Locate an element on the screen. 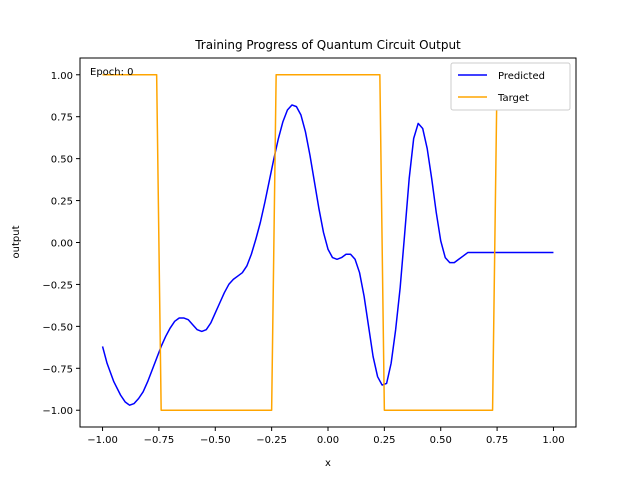  y-tick-label: −0.25 is located at coordinates (57, 285).